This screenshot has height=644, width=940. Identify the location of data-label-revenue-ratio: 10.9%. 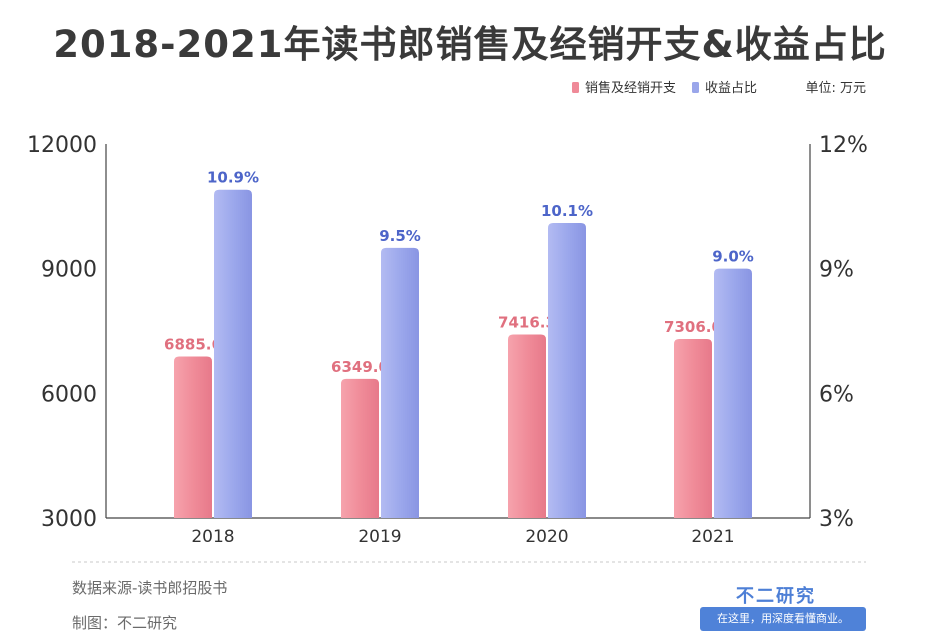
(233, 178).